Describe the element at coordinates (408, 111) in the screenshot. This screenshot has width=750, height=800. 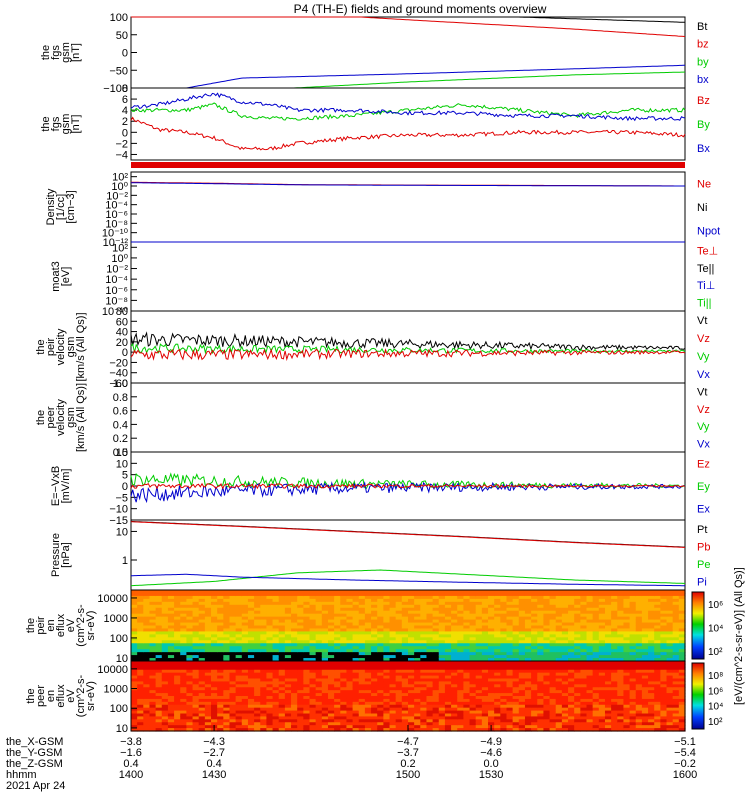
I see `series-By-line` at that location.